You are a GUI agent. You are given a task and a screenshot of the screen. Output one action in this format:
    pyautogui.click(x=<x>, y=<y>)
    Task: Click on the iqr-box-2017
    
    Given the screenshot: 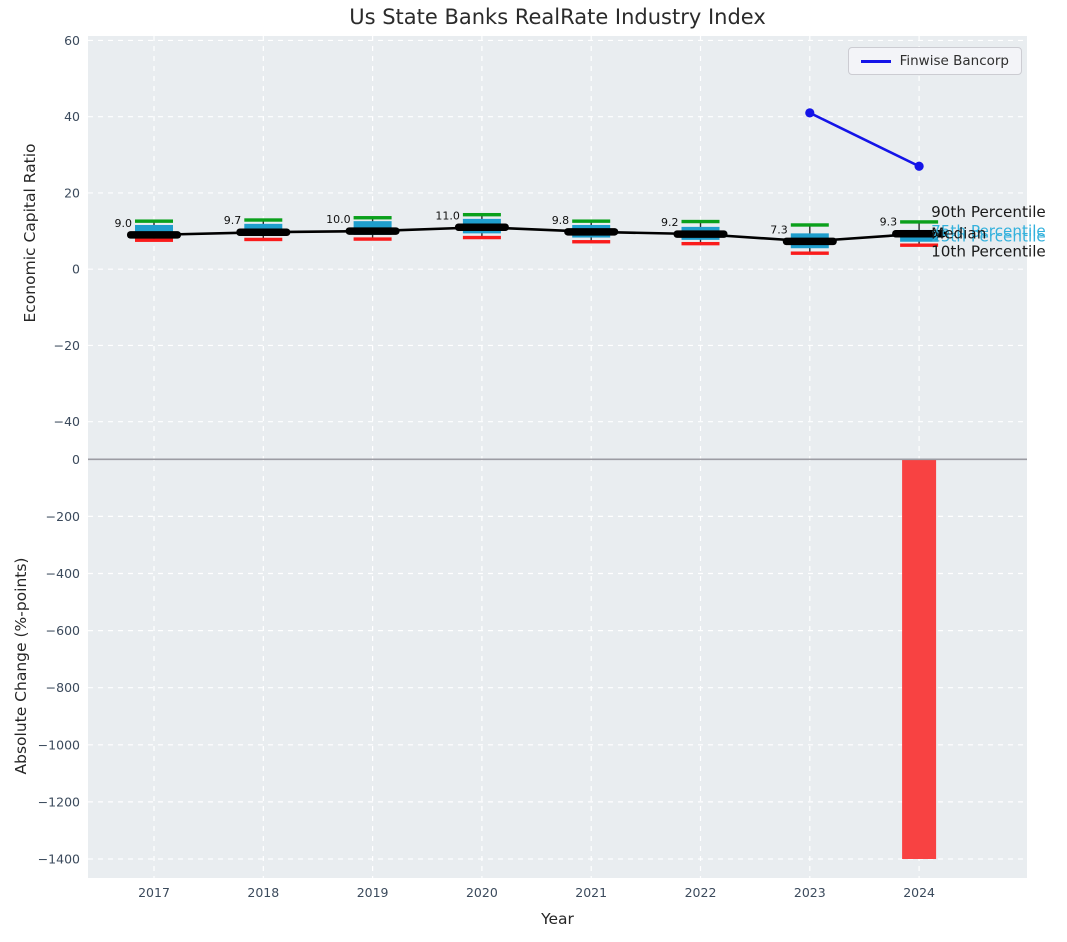 What is the action you would take?
    pyautogui.click(x=154, y=230)
    